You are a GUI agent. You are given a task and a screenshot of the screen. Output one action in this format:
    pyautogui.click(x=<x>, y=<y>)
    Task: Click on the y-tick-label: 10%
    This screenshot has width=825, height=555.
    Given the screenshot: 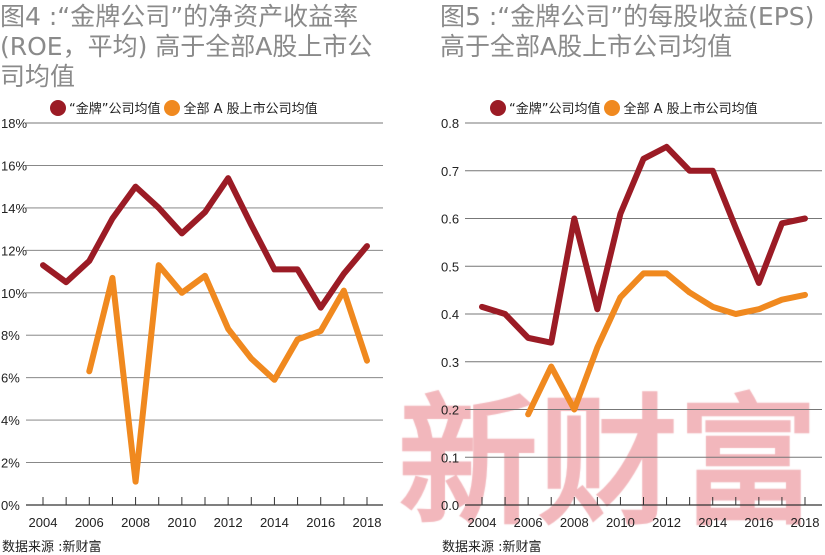 What is the action you would take?
    pyautogui.click(x=14, y=293)
    